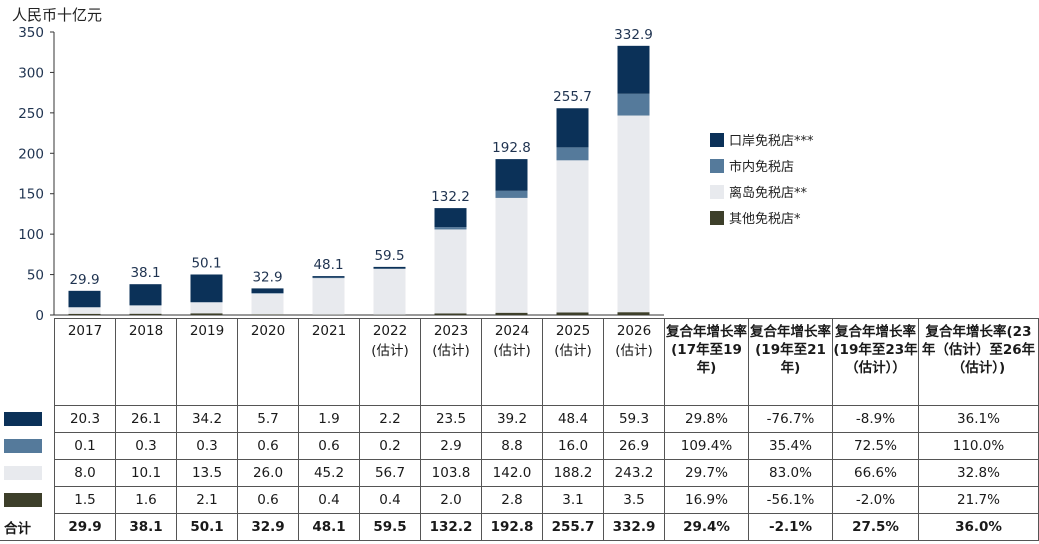  Describe the element at coordinates (512, 527) in the screenshot. I see `table-total-cell: 192.8` at that location.